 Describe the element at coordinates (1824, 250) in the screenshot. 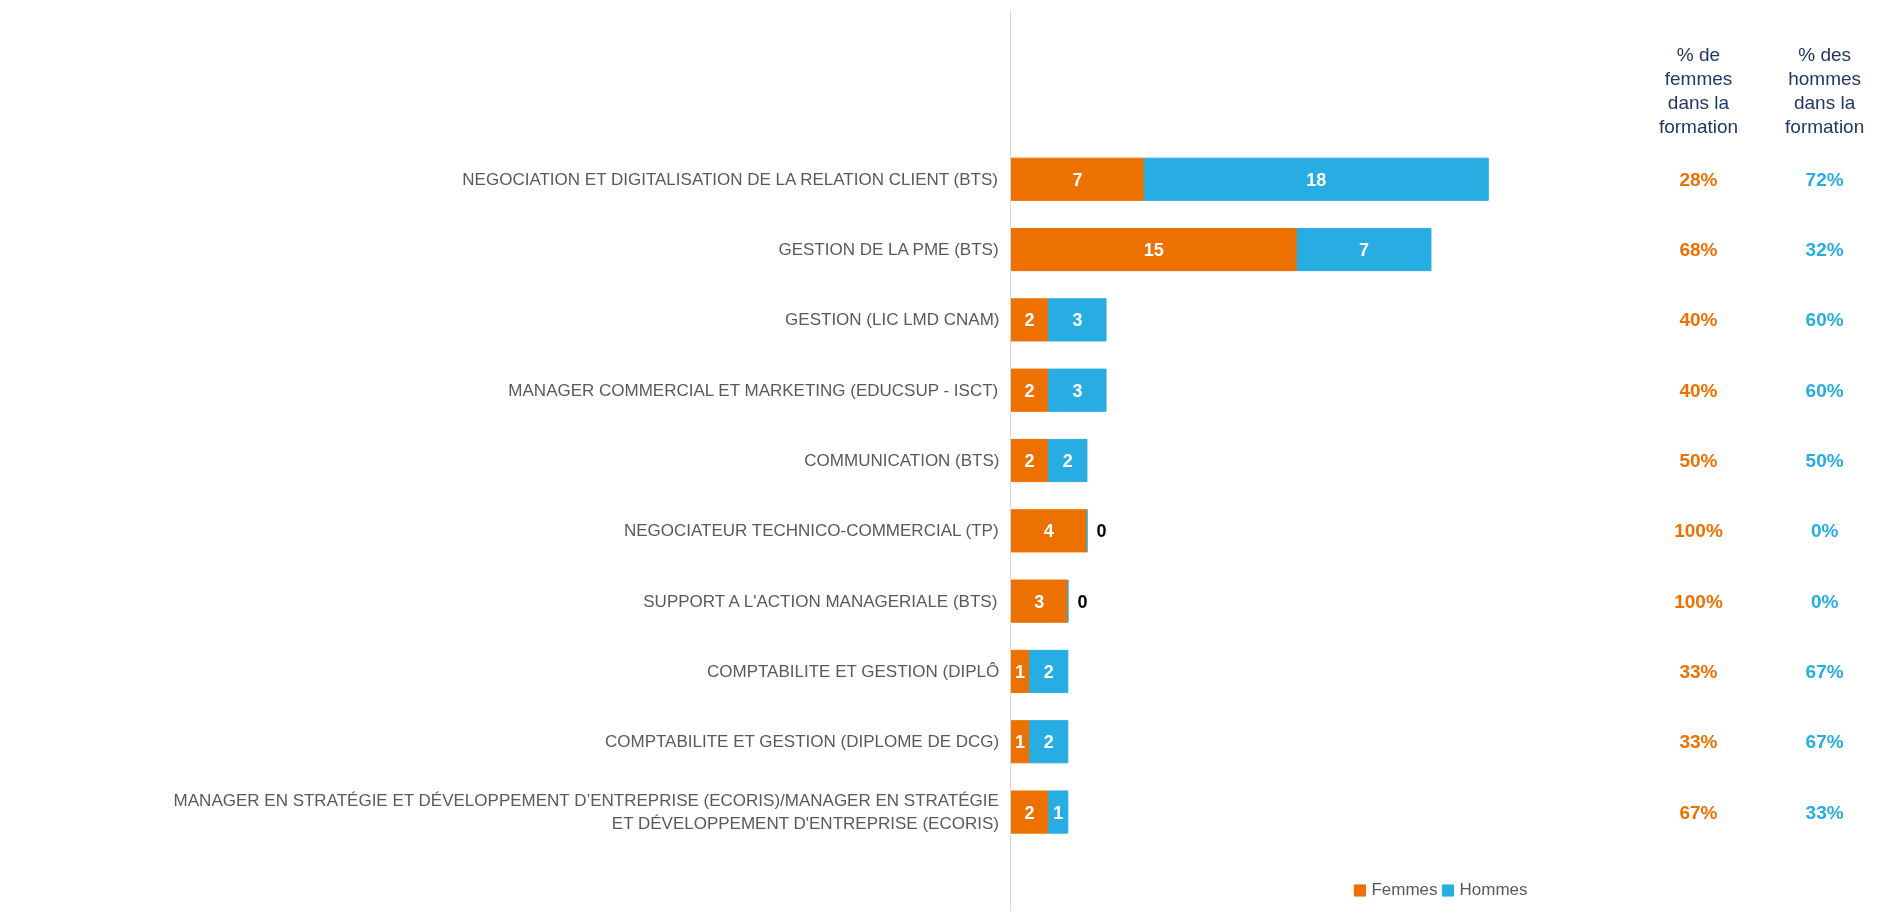

I see `text: 32%` at that location.